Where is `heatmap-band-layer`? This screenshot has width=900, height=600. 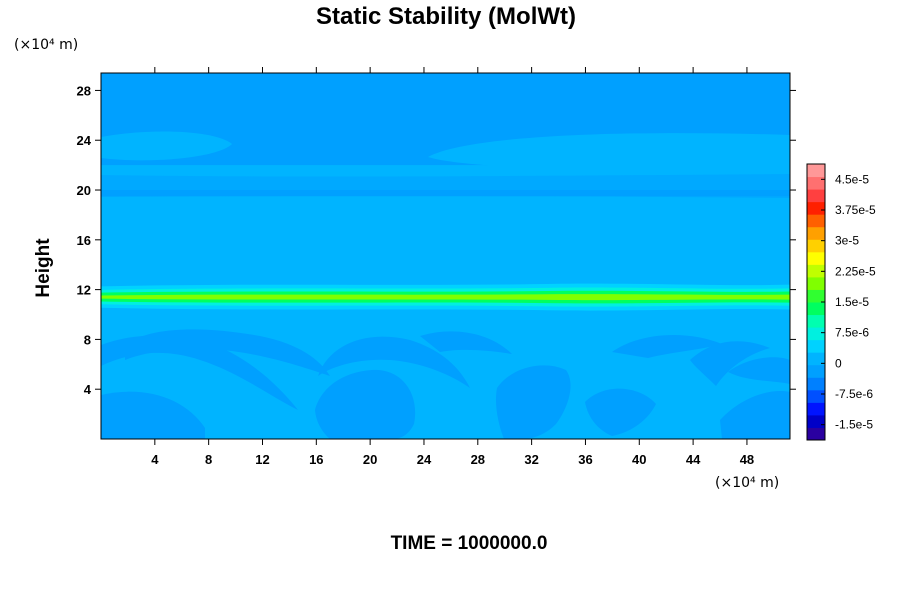
heatmap-band-layer is located at coordinates (445, 297).